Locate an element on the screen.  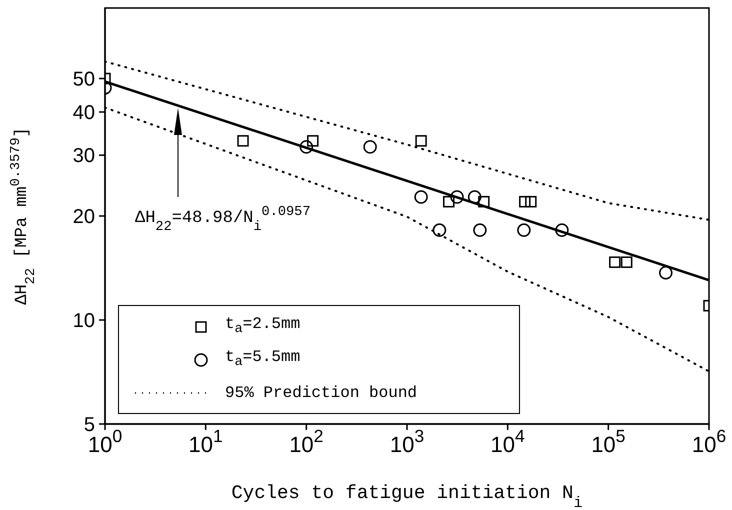
x-tick-label: 10$^{4}$ is located at coordinates (508, 441).